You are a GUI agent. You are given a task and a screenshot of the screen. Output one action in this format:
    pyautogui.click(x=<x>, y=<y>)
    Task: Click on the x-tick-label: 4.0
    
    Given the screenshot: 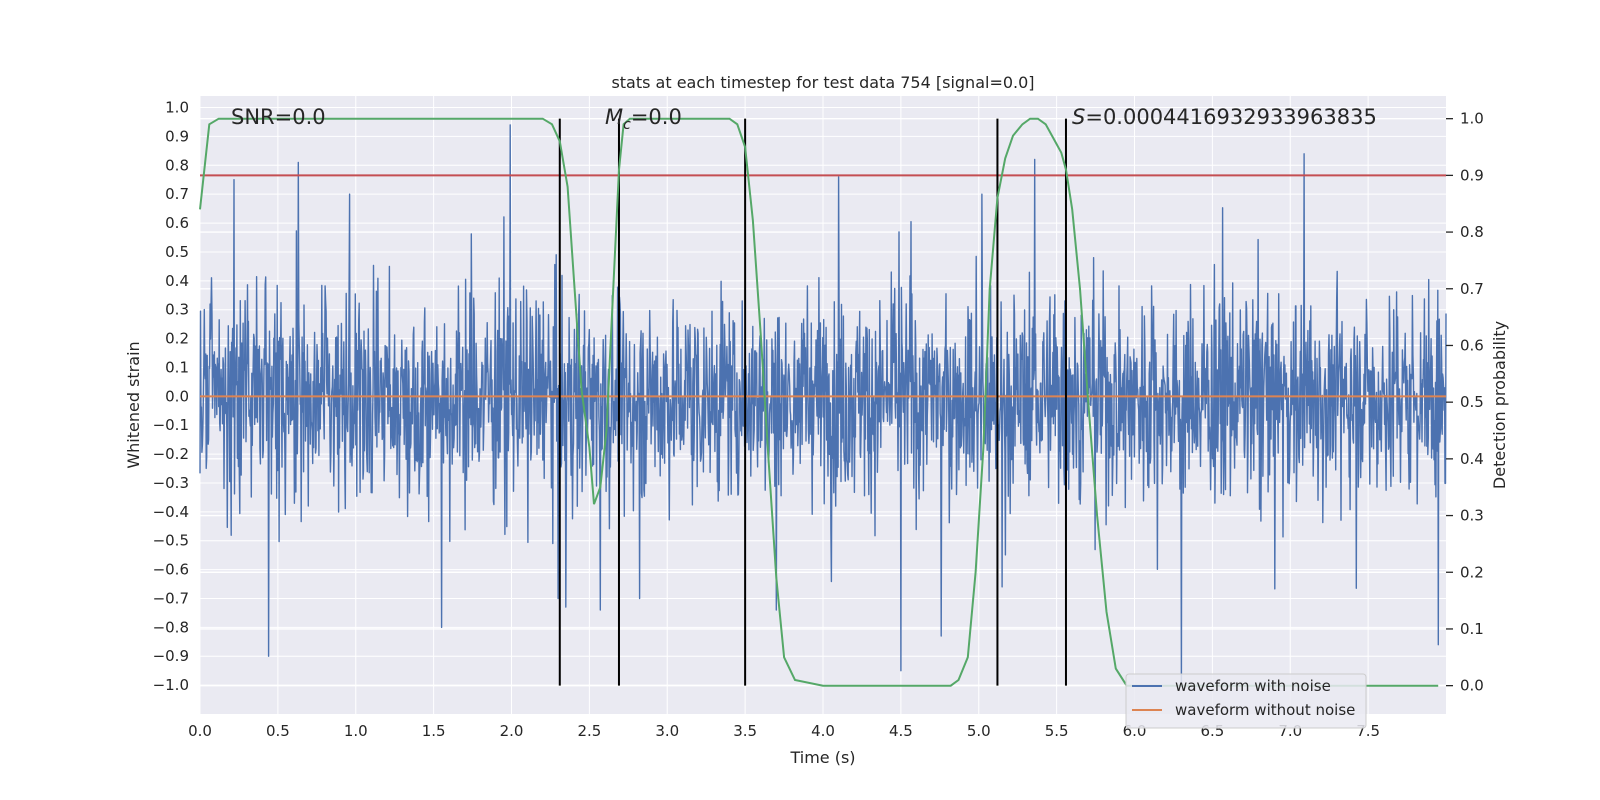 What is the action you would take?
    pyautogui.click(x=823, y=731)
    